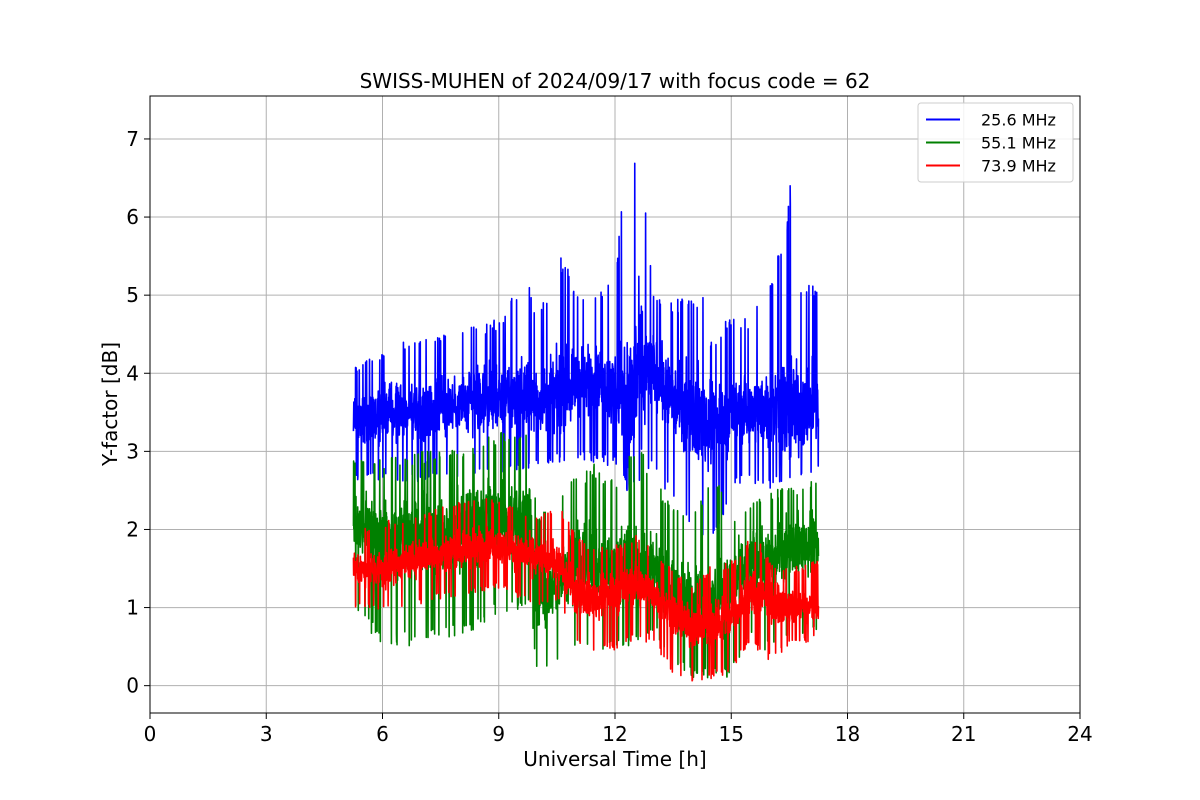  I want to click on x-tick-label: 21, so click(963, 734).